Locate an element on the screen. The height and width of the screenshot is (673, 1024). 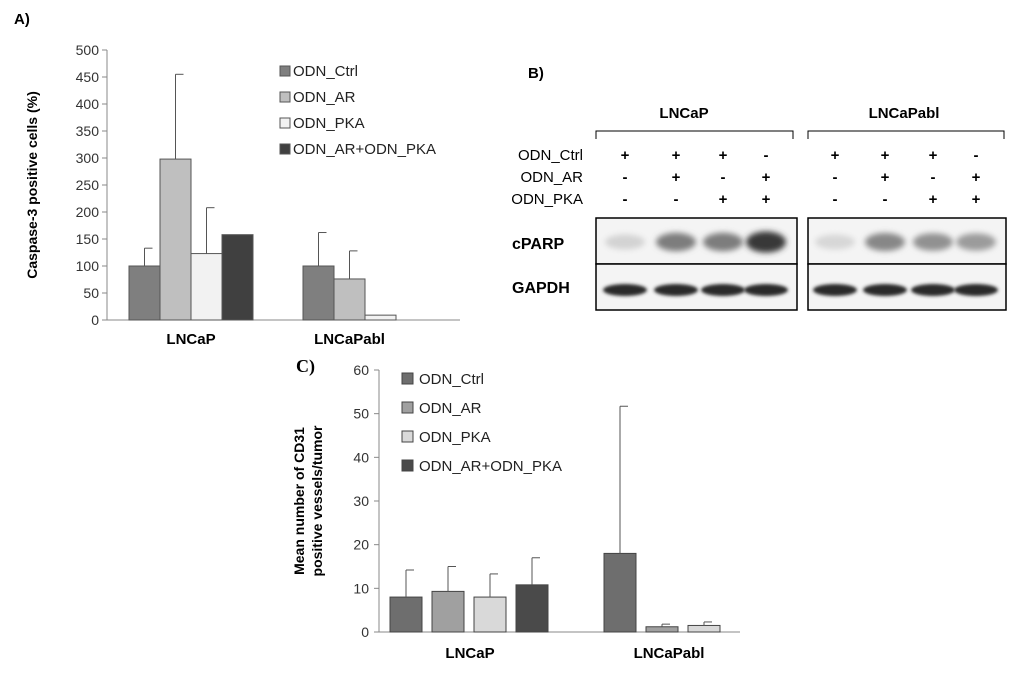
y-tick-label: 40 is located at coordinates (361, 457).